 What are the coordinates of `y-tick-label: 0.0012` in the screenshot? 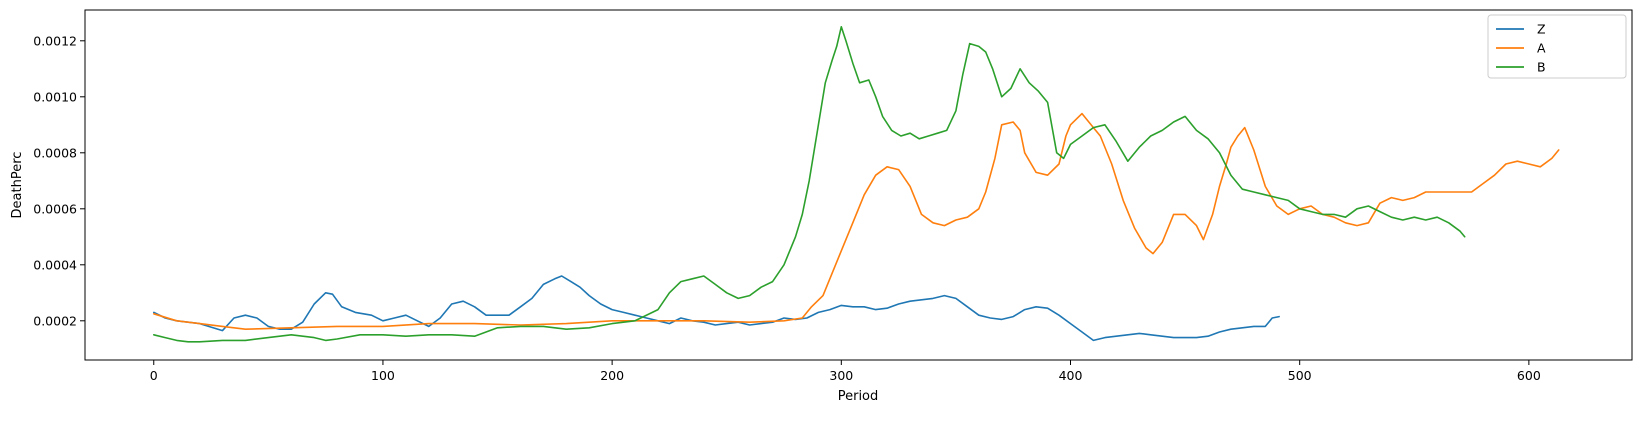 It's located at (55, 40).